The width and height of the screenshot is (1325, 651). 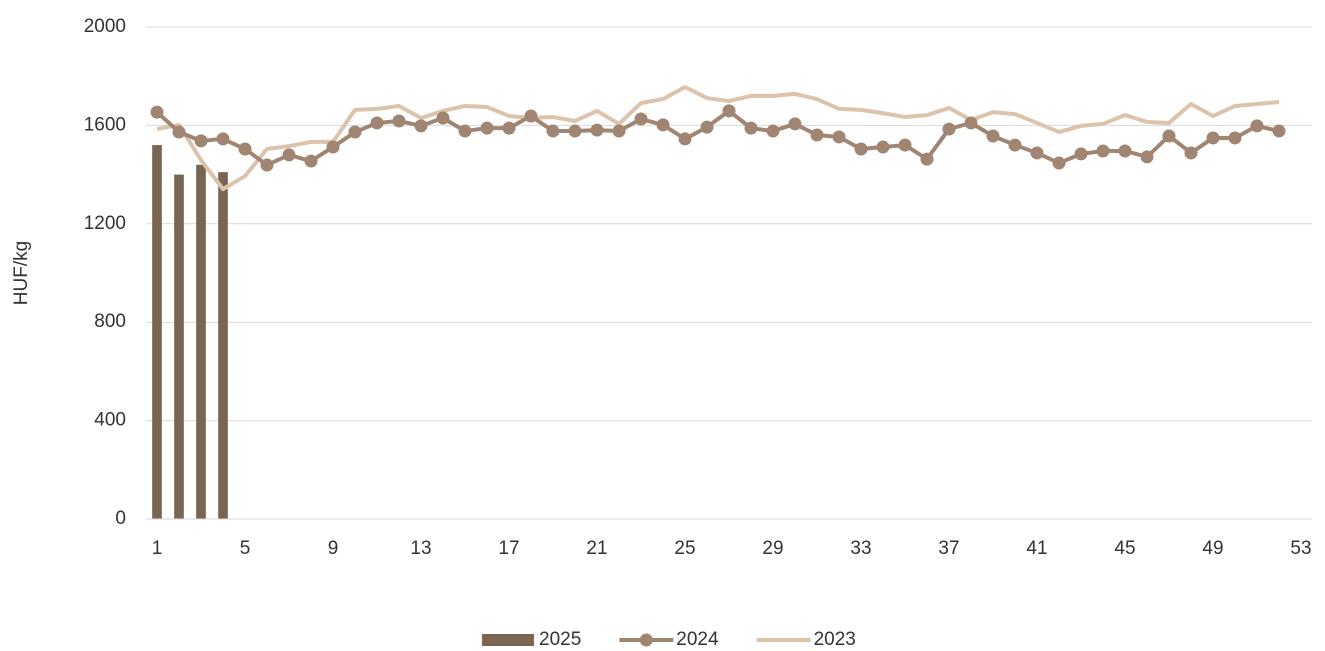 I want to click on x-tick-label: 49, so click(x=1212, y=548).